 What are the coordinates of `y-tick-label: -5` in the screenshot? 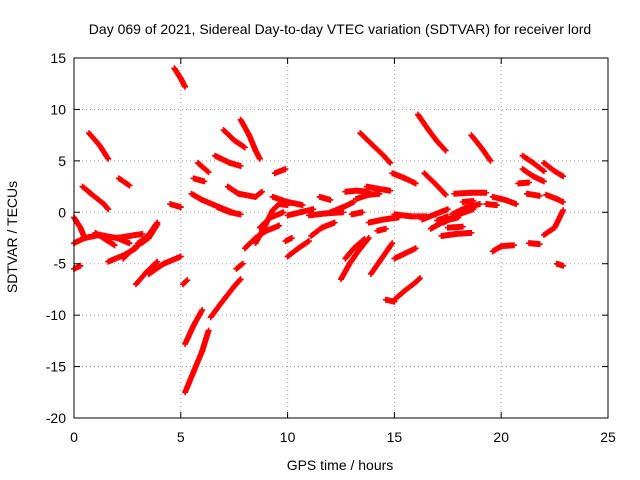 It's located at (60, 264).